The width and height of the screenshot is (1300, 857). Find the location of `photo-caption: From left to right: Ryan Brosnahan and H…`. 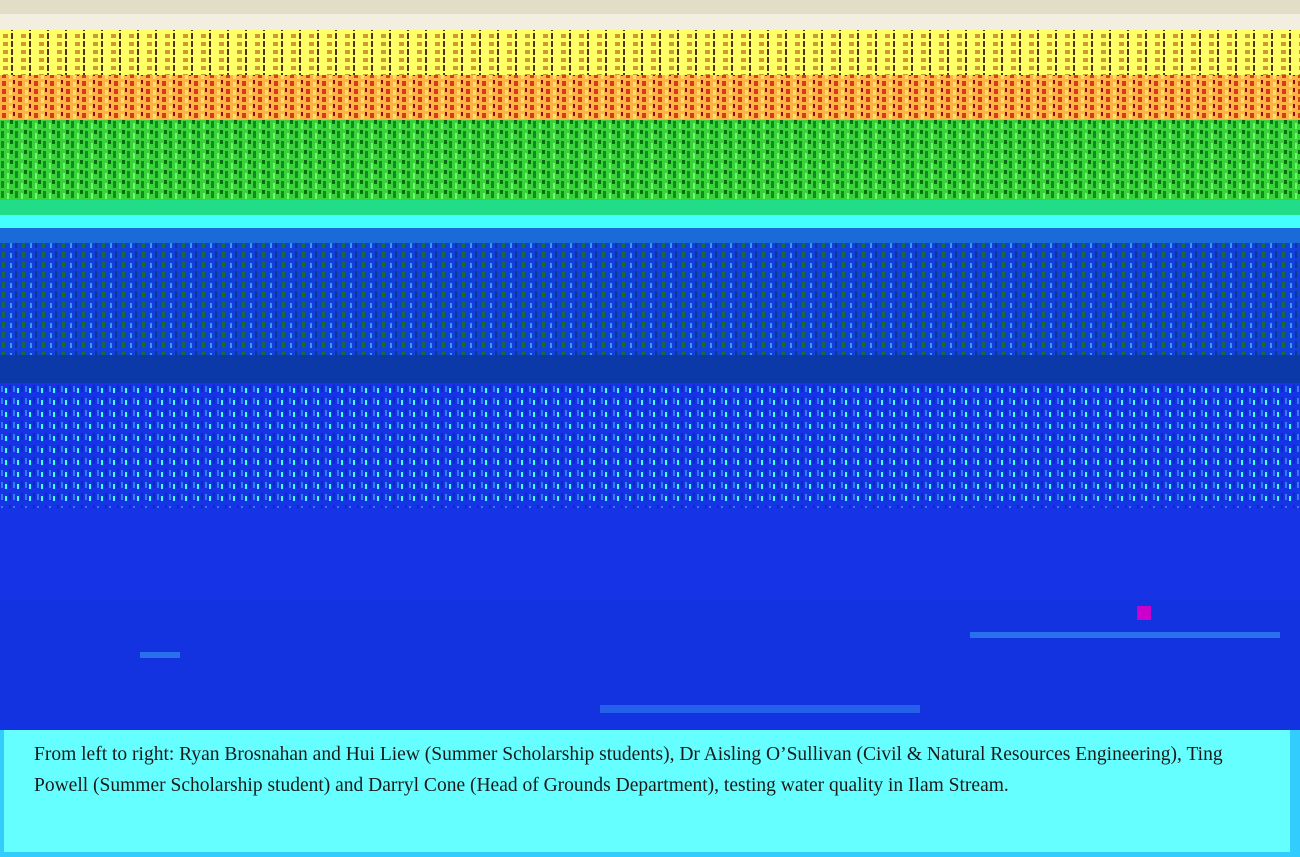

photo-caption: From left to right: Ryan Brosnahan and H… is located at coordinates (628, 770).